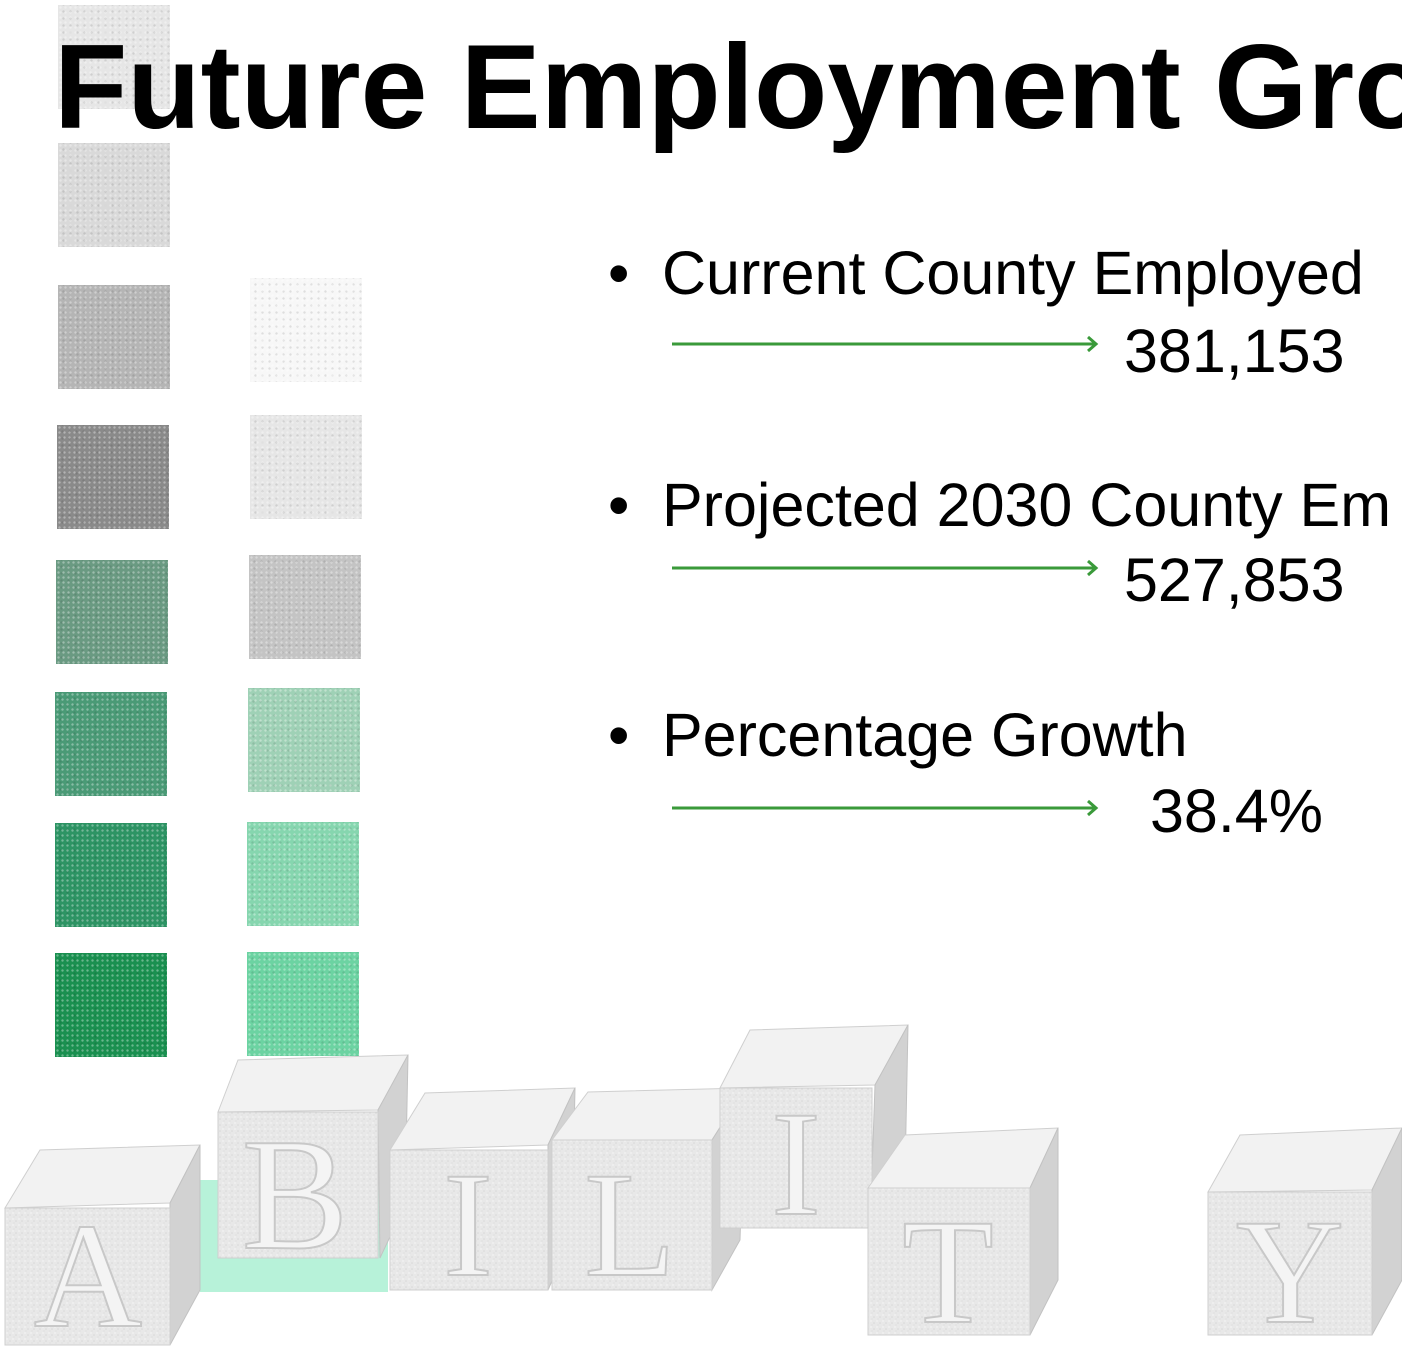 The image size is (1402, 1351). Describe the element at coordinates (1013, 273) in the screenshot. I see `bullet-label: Current County Employed` at that location.